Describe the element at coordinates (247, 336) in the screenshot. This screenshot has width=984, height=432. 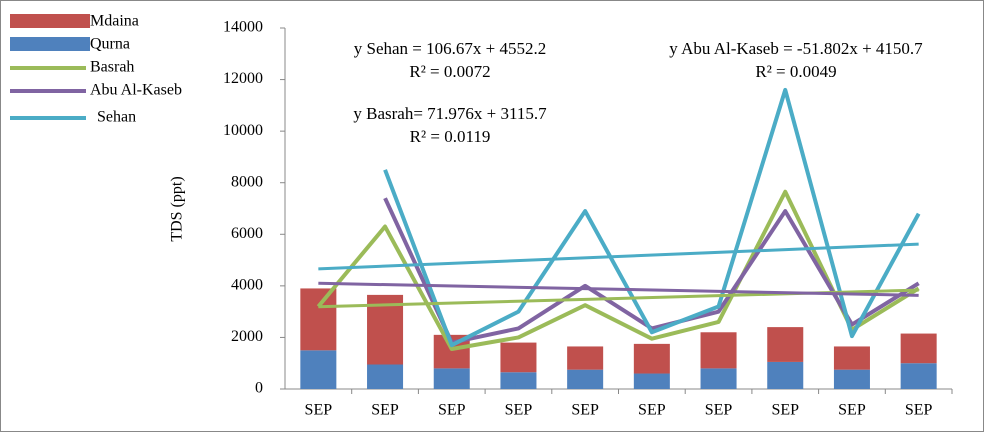
I see `y-tick-label: 2000` at that location.